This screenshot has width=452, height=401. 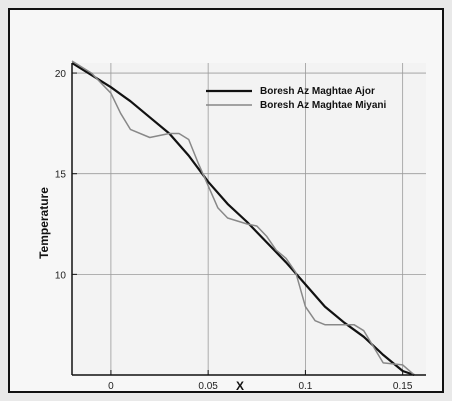 What do you see at coordinates (260, 386) in the screenshot?
I see `x-tick-labels: 0 0.05 0.1 0.15` at bounding box center [260, 386].